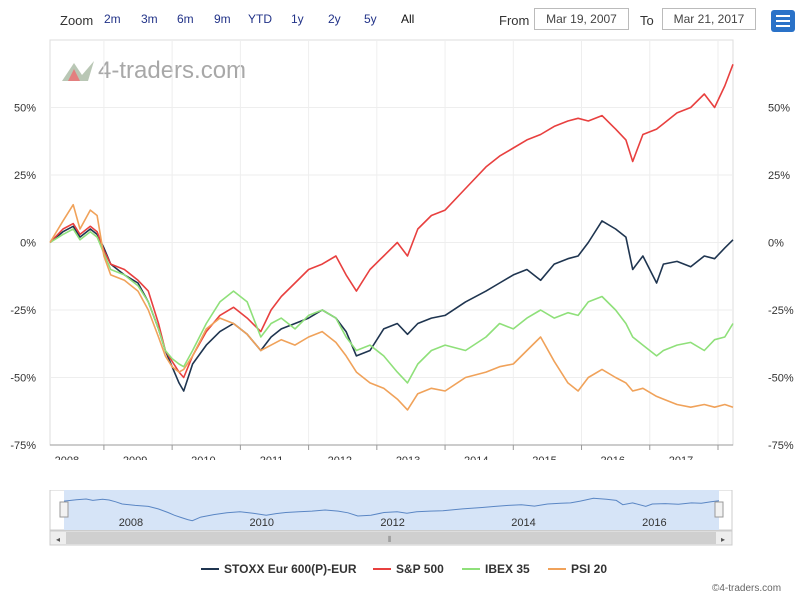  Describe the element at coordinates (776, 244) in the screenshot. I see `y-tick-label-right: 0%` at that location.